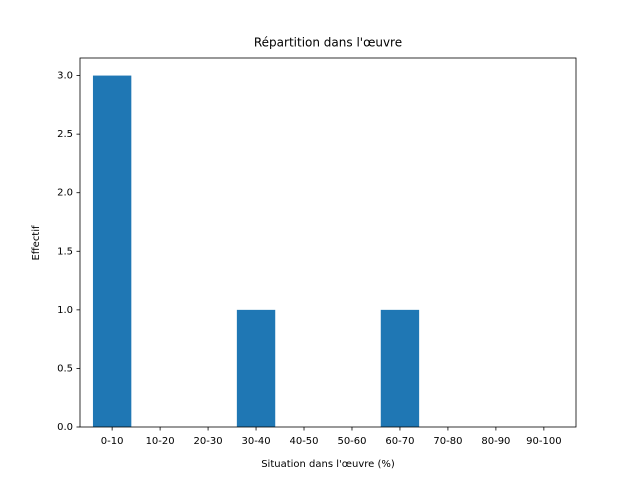  I want to click on y-tick-label: 0.5, so click(65, 368).